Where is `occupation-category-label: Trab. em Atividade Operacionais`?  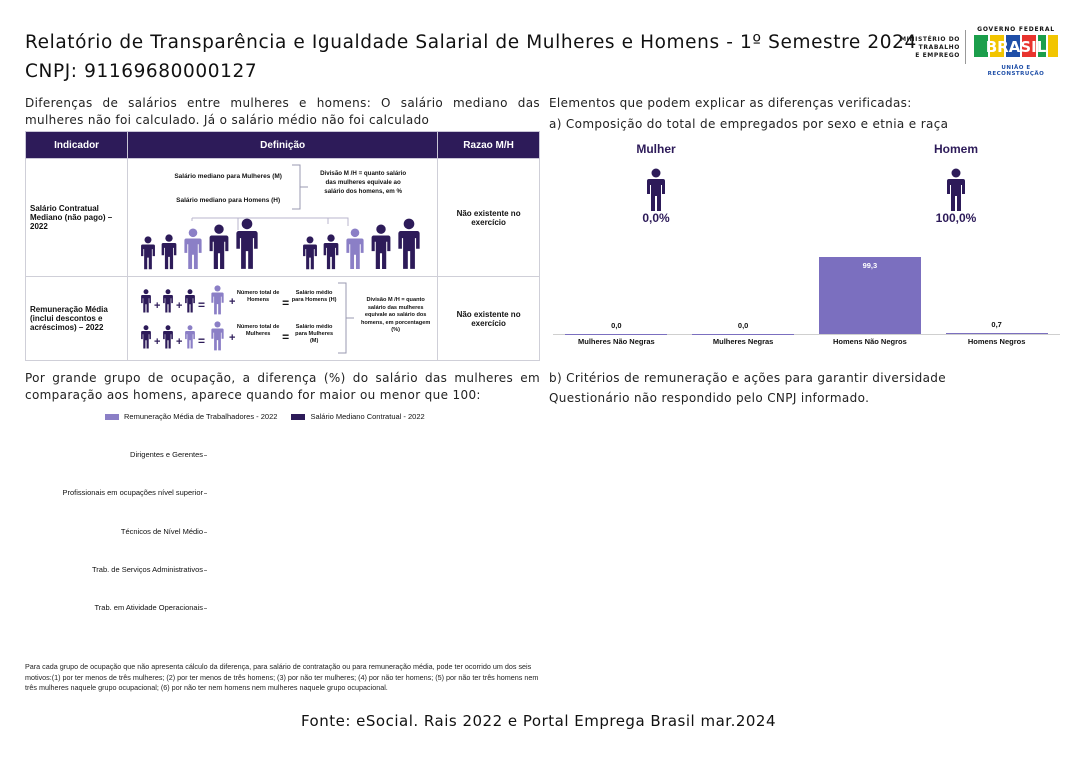
occupation-category-label: Trab. em Atividade Operacionais is located at coordinates (148, 608).